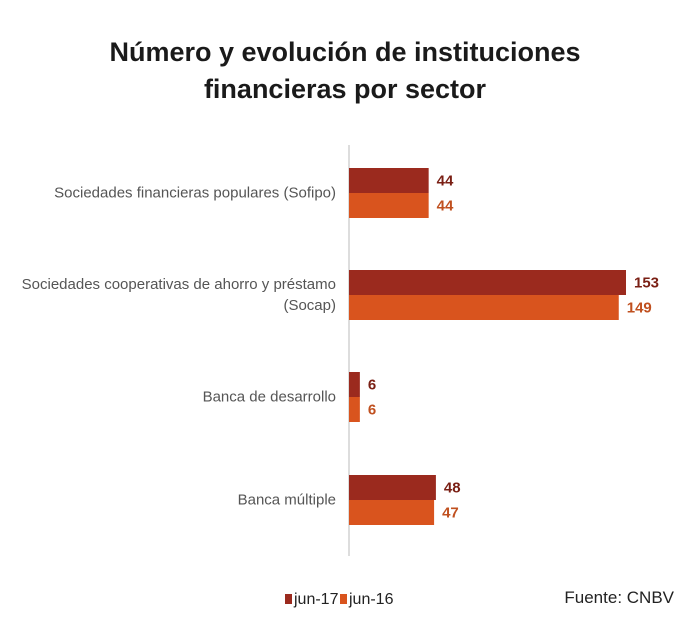 The image size is (686, 628). Describe the element at coordinates (619, 597) in the screenshot. I see `source-note: Fuente: CNBV` at that location.